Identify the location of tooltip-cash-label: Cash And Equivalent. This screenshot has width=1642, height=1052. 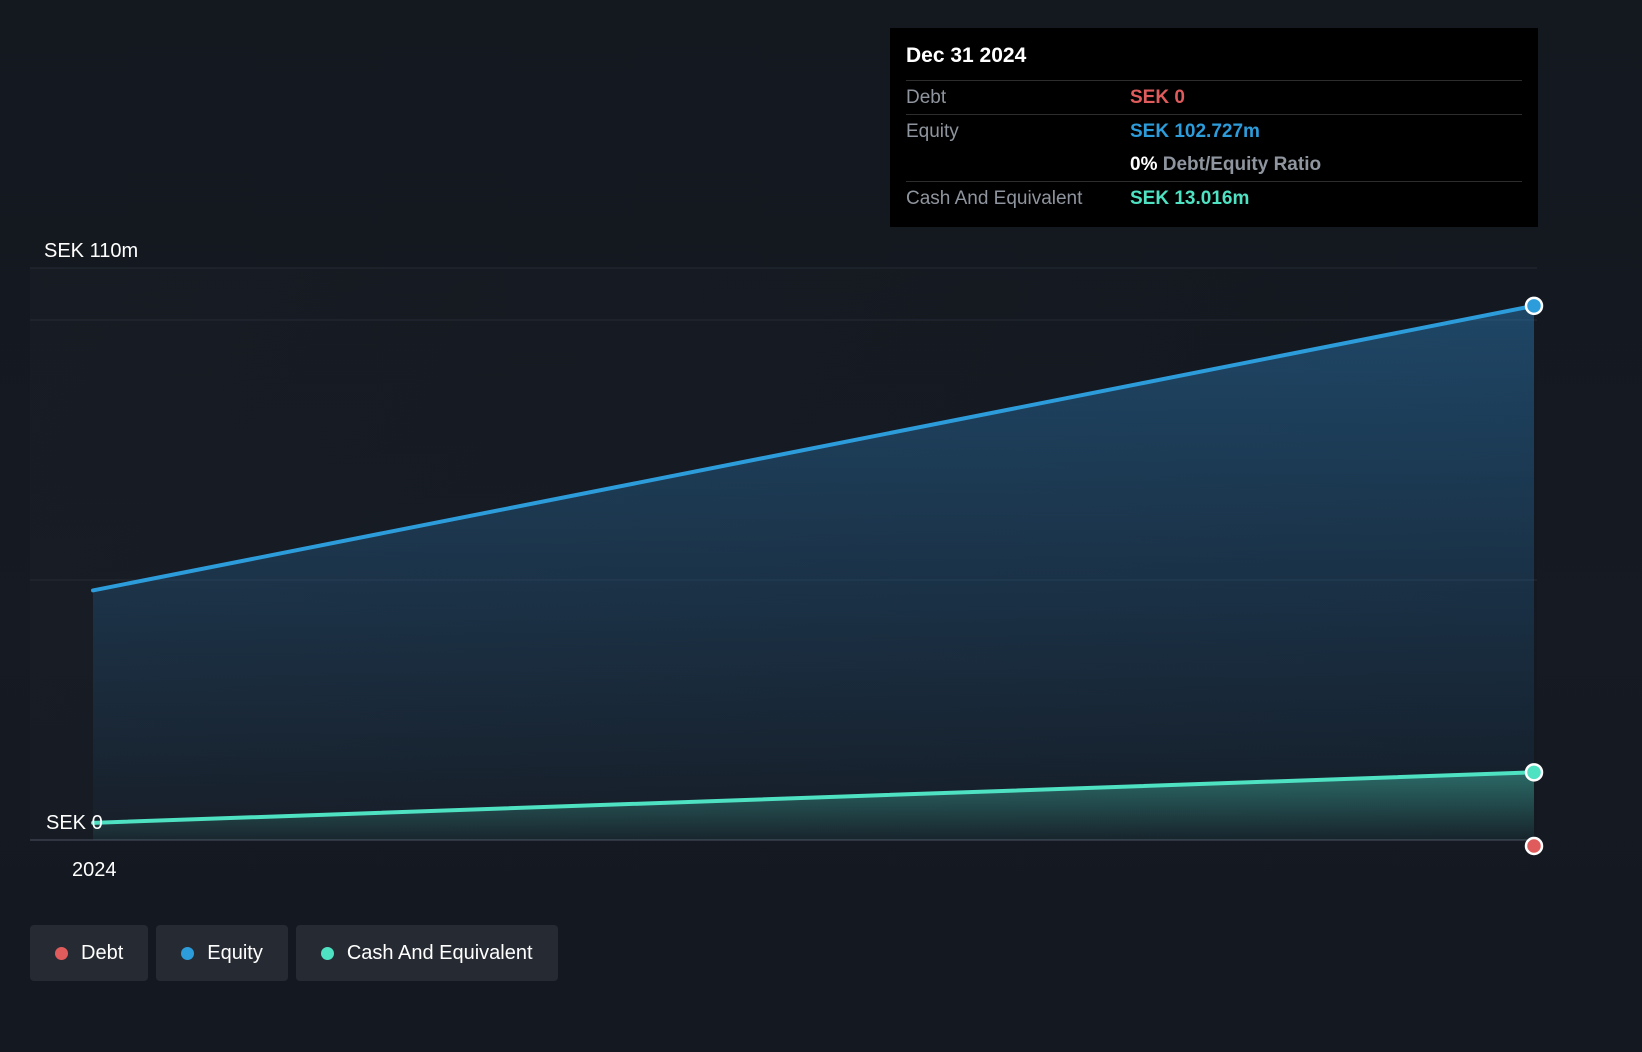
(994, 198).